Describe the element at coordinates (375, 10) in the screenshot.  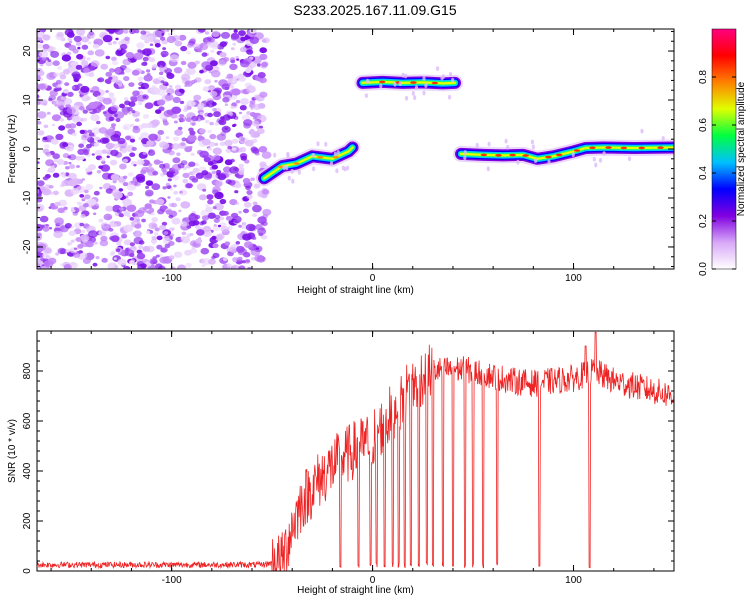
I see `figure-title: S233.2025.167.11.09.G15` at that location.